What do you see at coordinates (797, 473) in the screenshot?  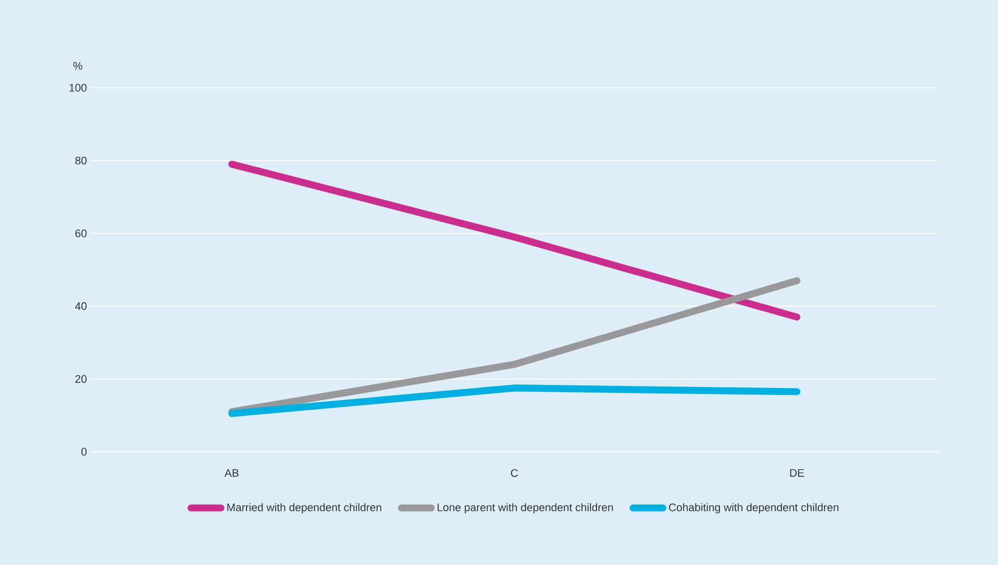 I see `x-tick-label: DE` at bounding box center [797, 473].